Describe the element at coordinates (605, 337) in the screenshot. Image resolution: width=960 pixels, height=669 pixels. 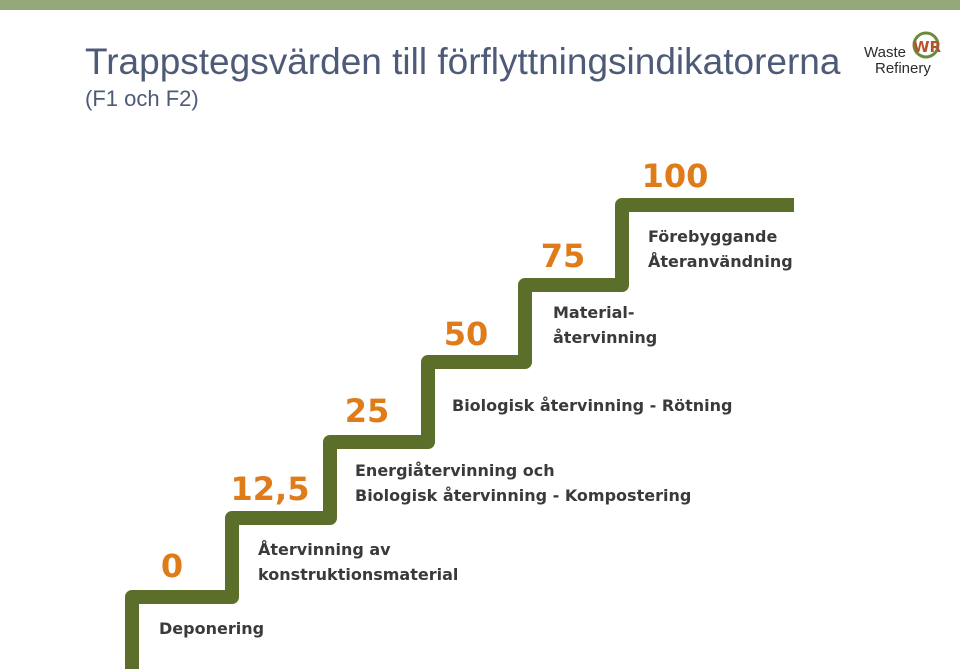
I see `step-description: återvinning` at that location.